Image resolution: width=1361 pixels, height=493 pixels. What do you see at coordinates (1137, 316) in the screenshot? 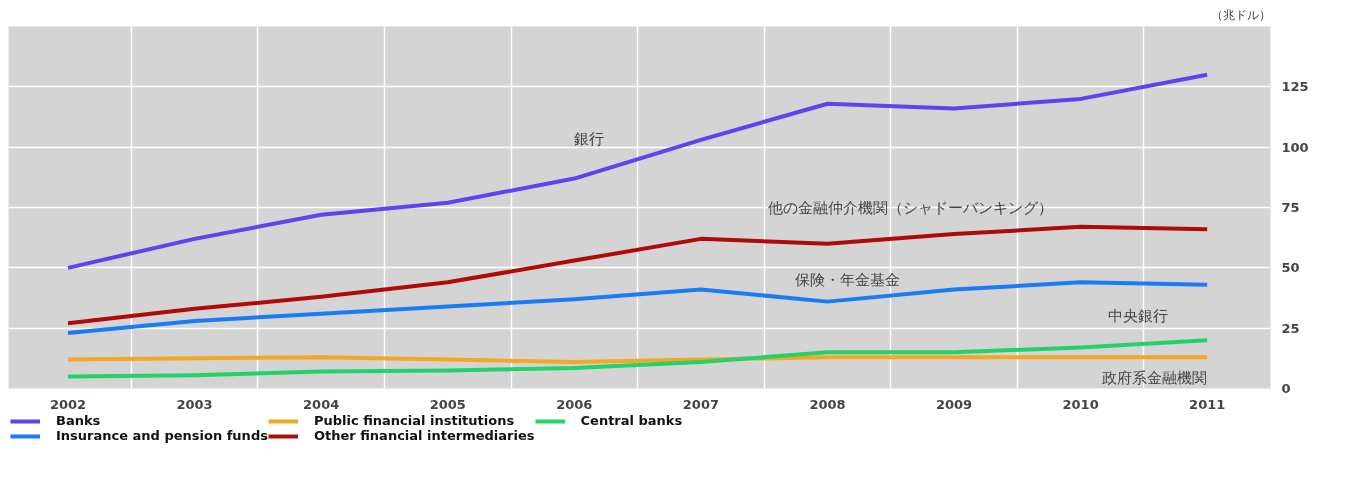
I see `annotation: 中央銀行` at bounding box center [1137, 316].